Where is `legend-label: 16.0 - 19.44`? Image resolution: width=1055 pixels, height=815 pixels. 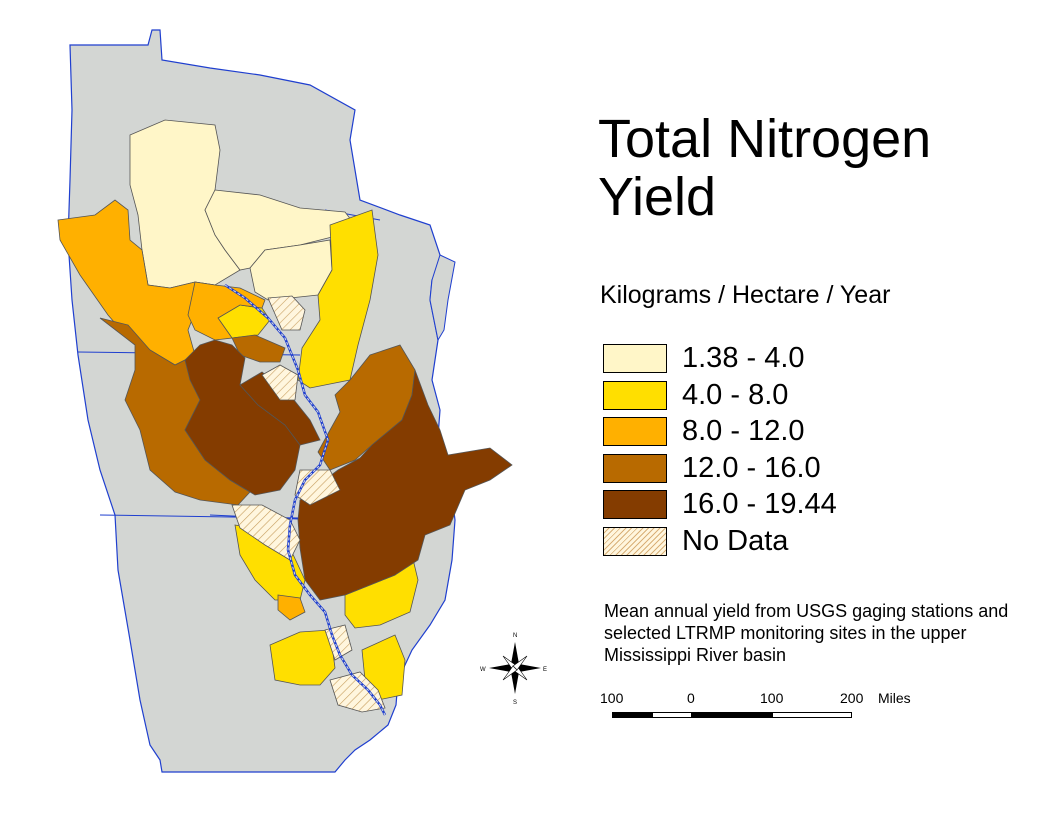 legend-label: 16.0 - 19.44 is located at coordinates (759, 504).